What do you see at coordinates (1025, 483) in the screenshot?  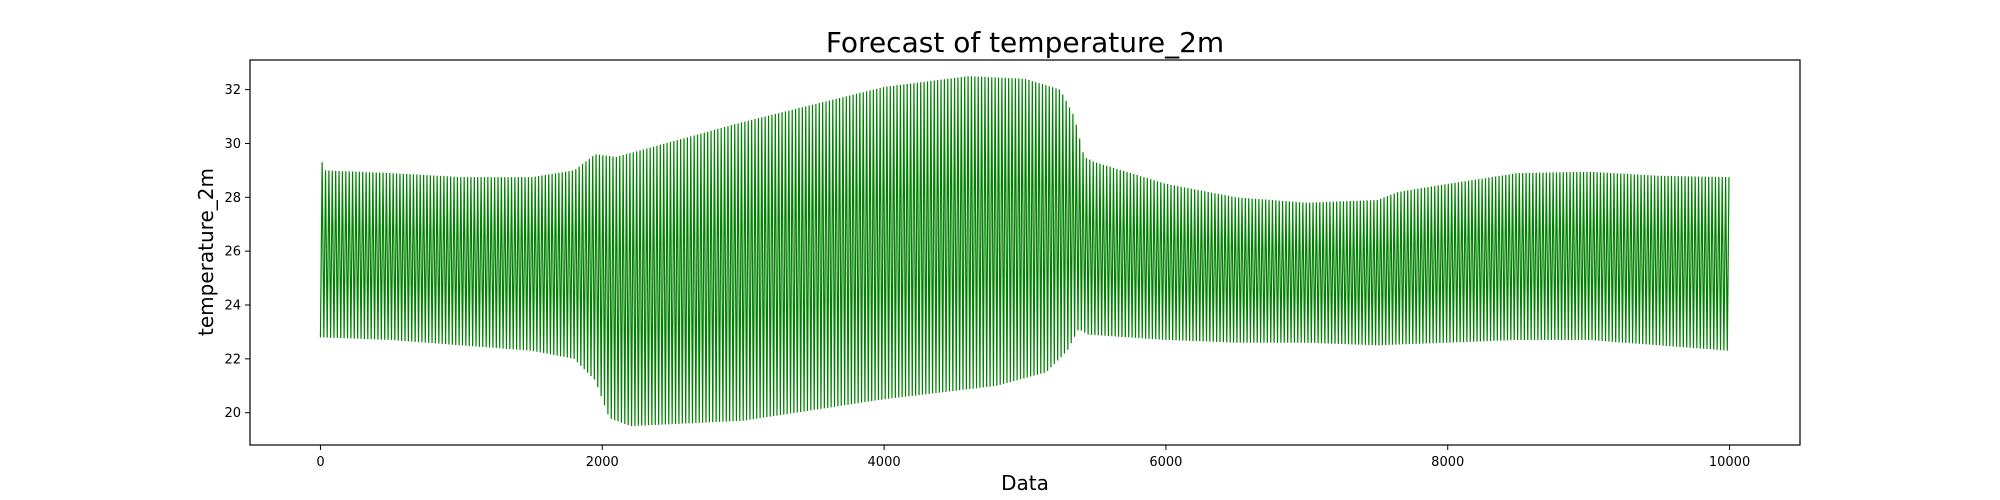 I see `x-axis-title: Data` at bounding box center [1025, 483].